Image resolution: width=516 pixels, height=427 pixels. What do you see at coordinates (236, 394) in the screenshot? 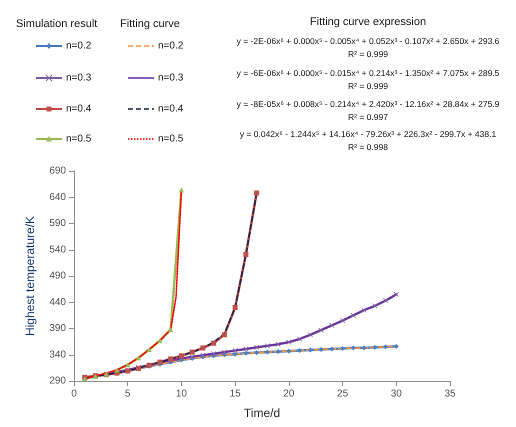
I see `x-tick-label: 15` at bounding box center [236, 394].